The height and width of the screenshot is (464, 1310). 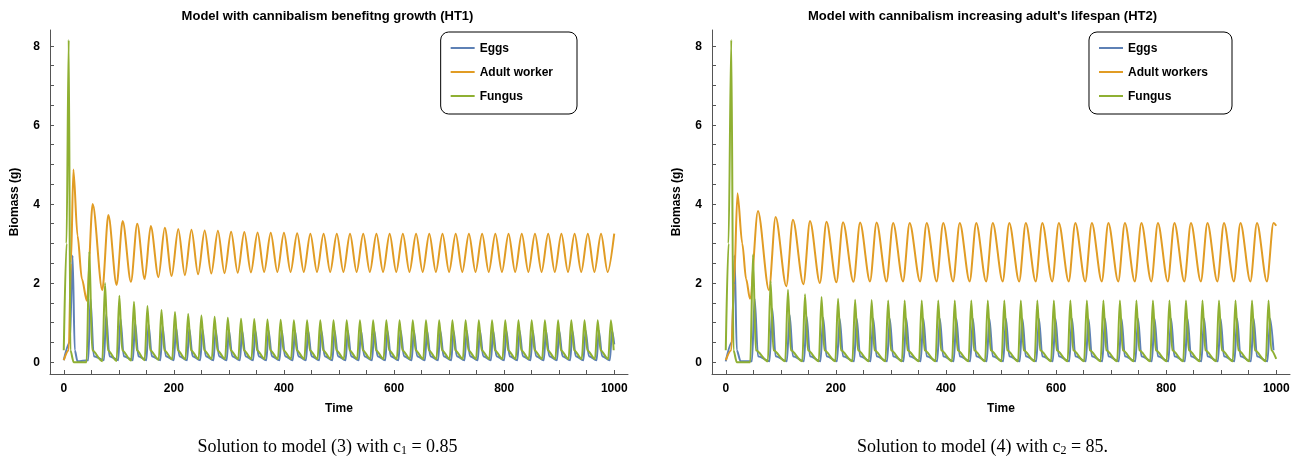 What do you see at coordinates (327, 15) in the screenshot?
I see `chart-title: Model with cannibalism benefitng growth (HT1)` at bounding box center [327, 15].